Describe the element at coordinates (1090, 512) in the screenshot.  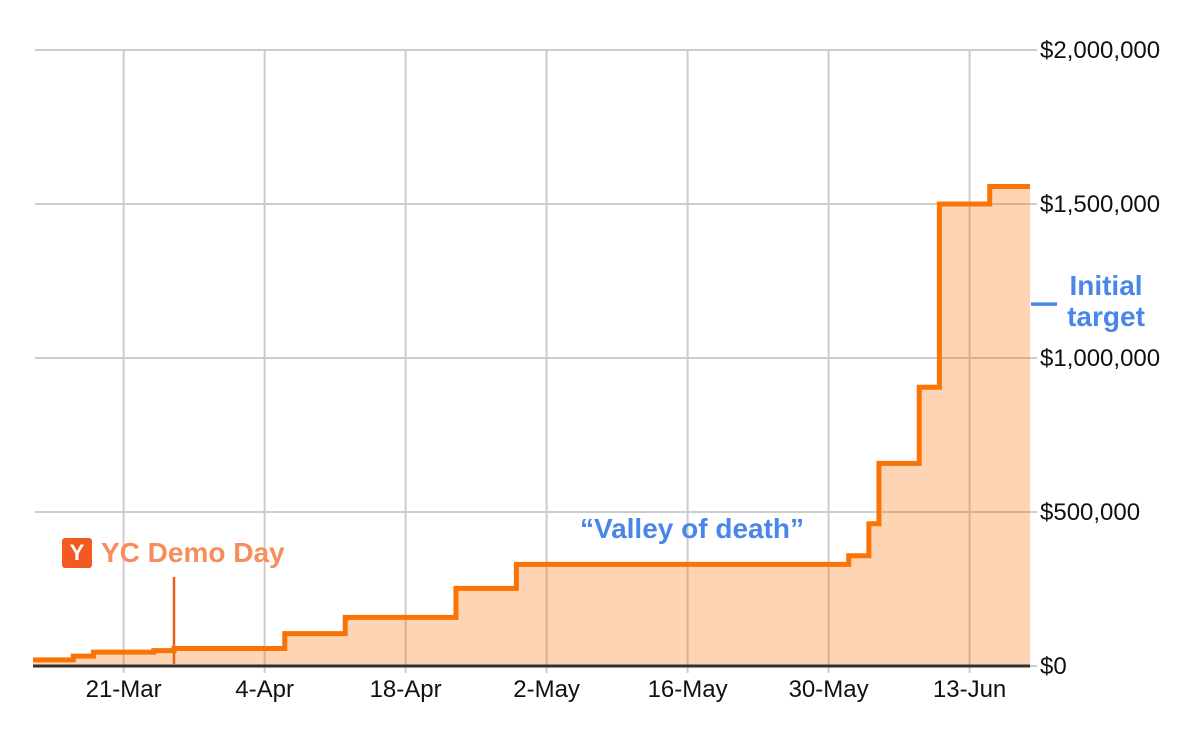
I see `y-axis-tick-label: $500,000` at that location.